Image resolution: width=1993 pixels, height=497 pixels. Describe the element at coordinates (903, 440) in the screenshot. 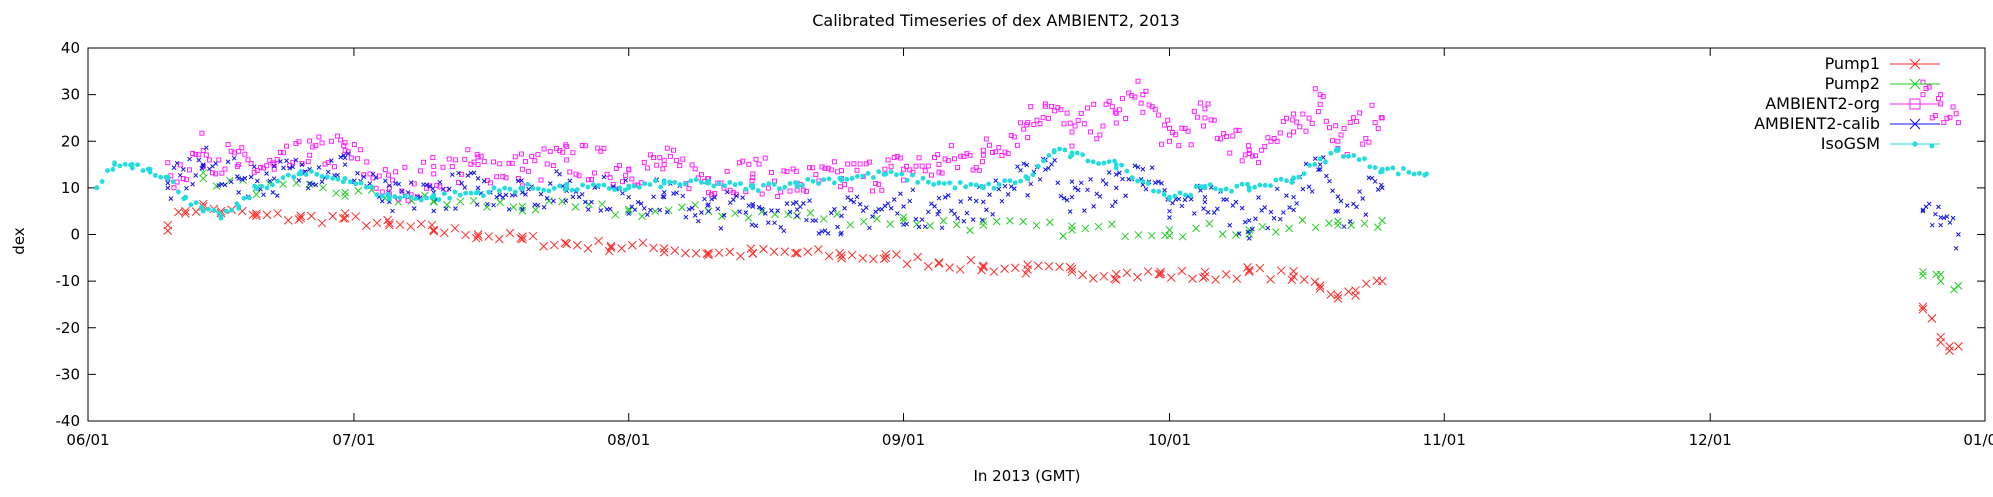

I see `x-tick-label: 09/01` at that location.